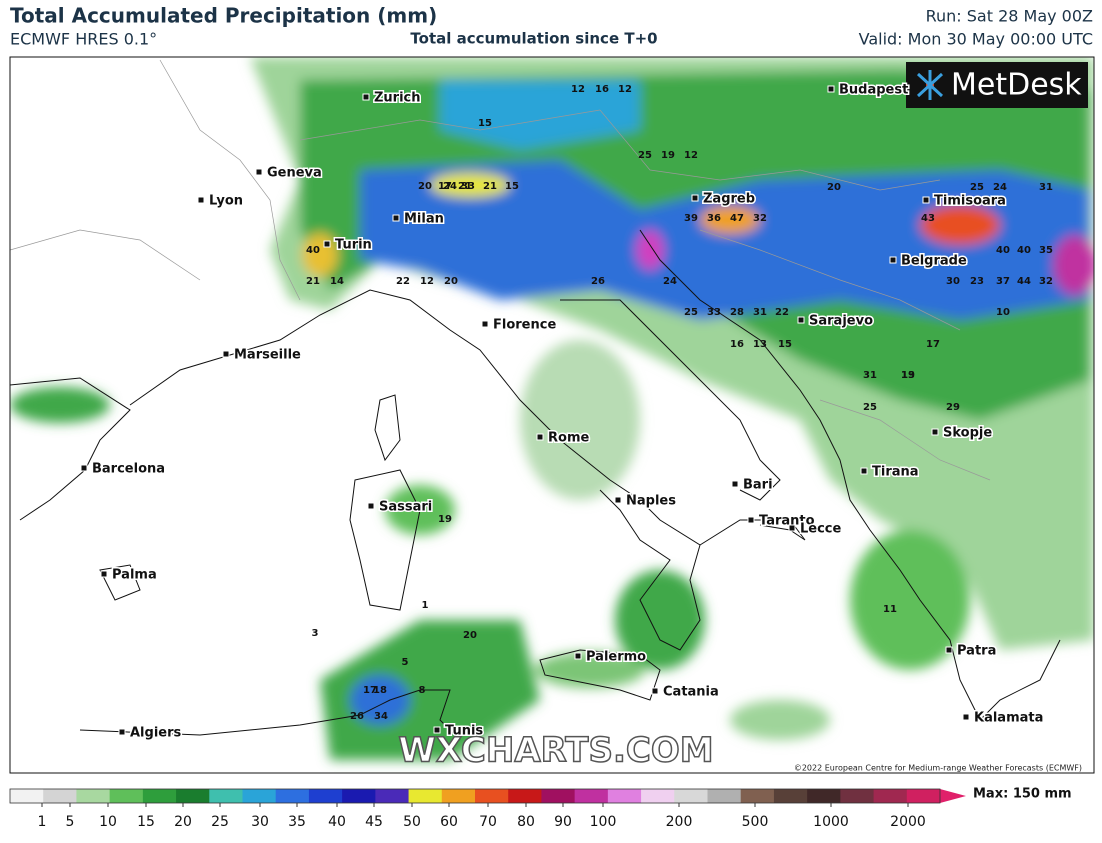 The height and width of the screenshot is (843, 1102). Describe the element at coordinates (315, 633) in the screenshot. I see `point-value: 3` at that location.